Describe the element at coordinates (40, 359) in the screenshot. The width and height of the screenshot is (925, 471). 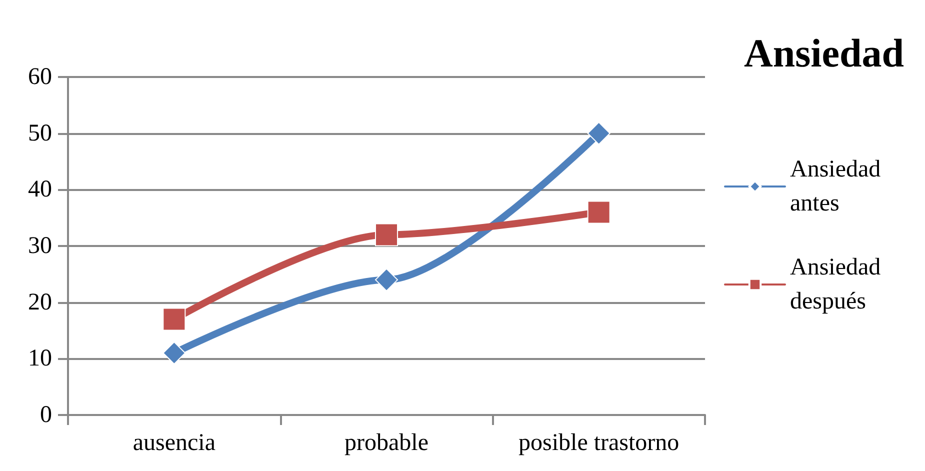
I see `y-tick-label: 10` at that location.